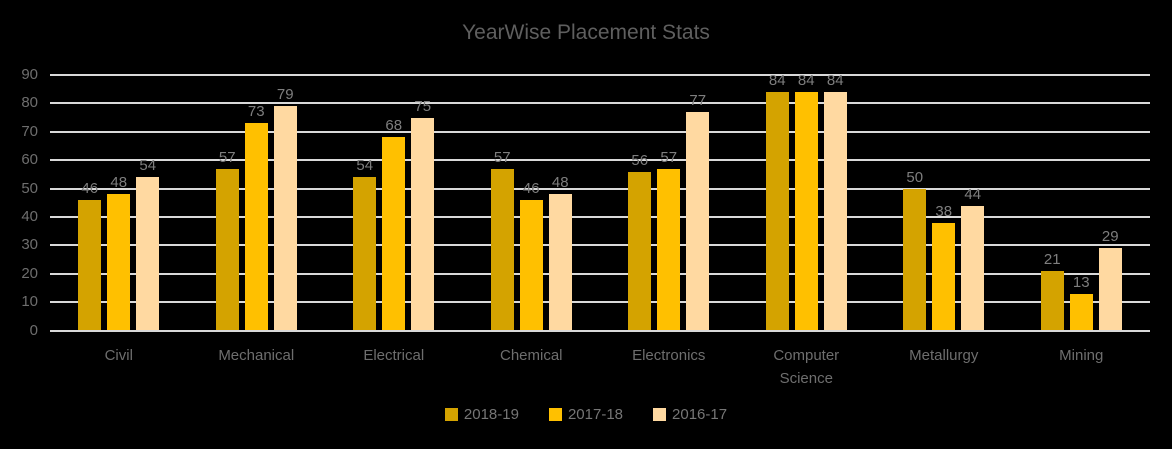 The width and height of the screenshot is (1172, 449). What do you see at coordinates (29, 103) in the screenshot?
I see `y-tick-label: 80` at bounding box center [29, 103].